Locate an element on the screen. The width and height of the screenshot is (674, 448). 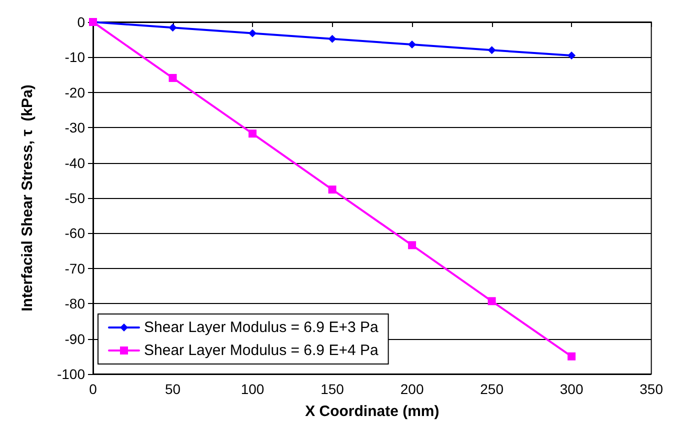
y-tick-label: -100 is located at coordinates (71, 374).